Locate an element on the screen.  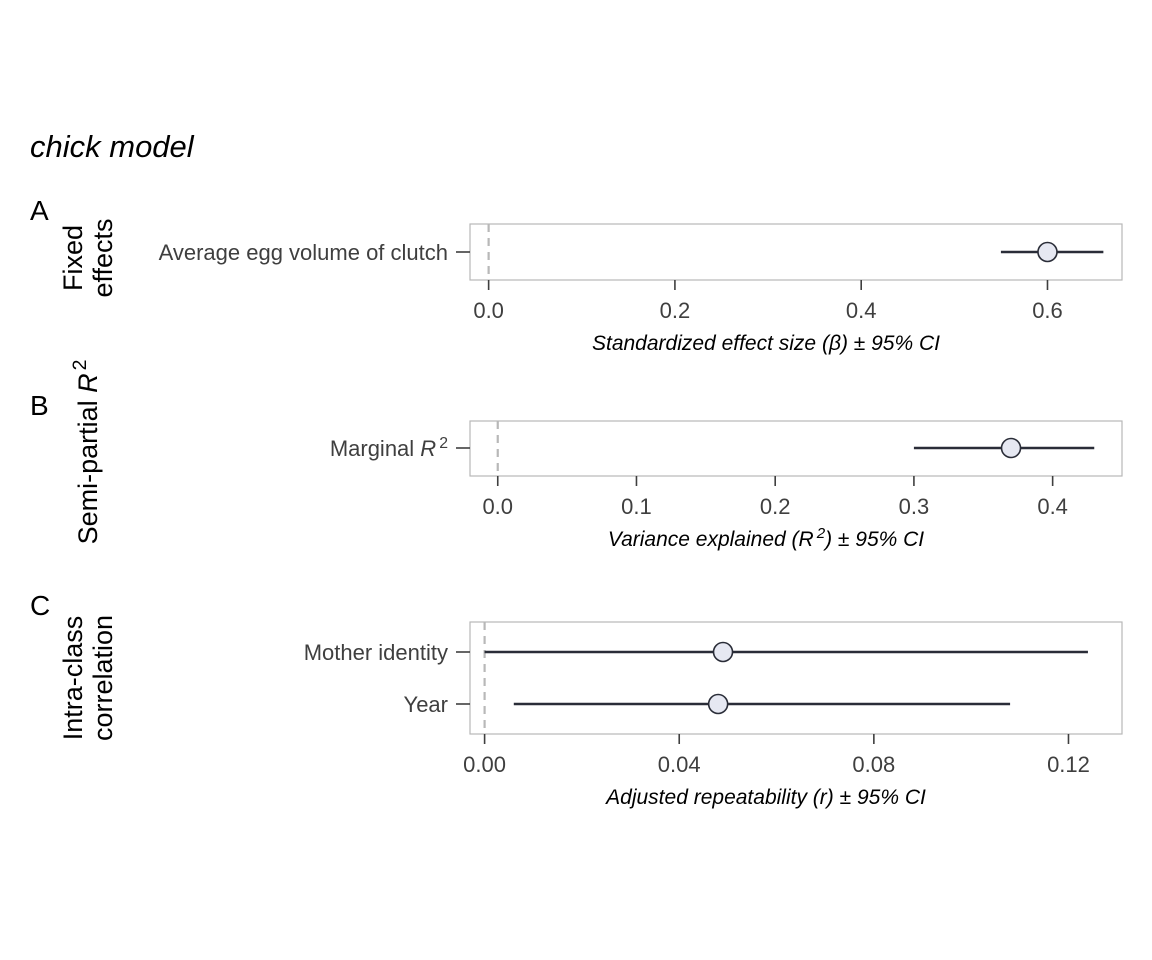
x-axis-title: Variance explained (R 2) ± 95% CI is located at coordinates (766, 538).